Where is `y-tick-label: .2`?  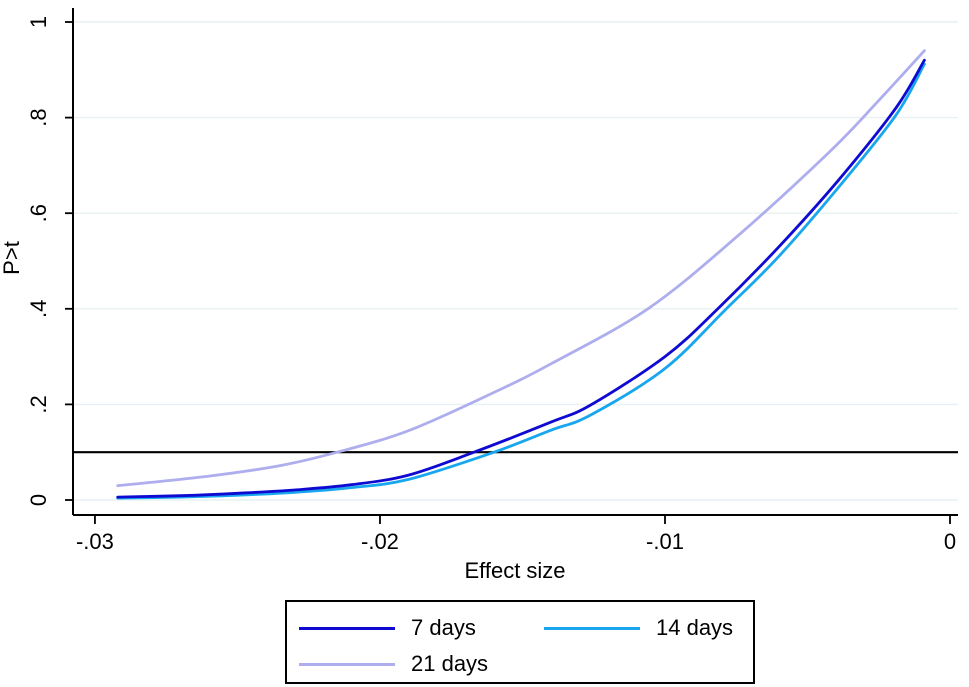 y-tick-label: .2 is located at coordinates (38, 404).